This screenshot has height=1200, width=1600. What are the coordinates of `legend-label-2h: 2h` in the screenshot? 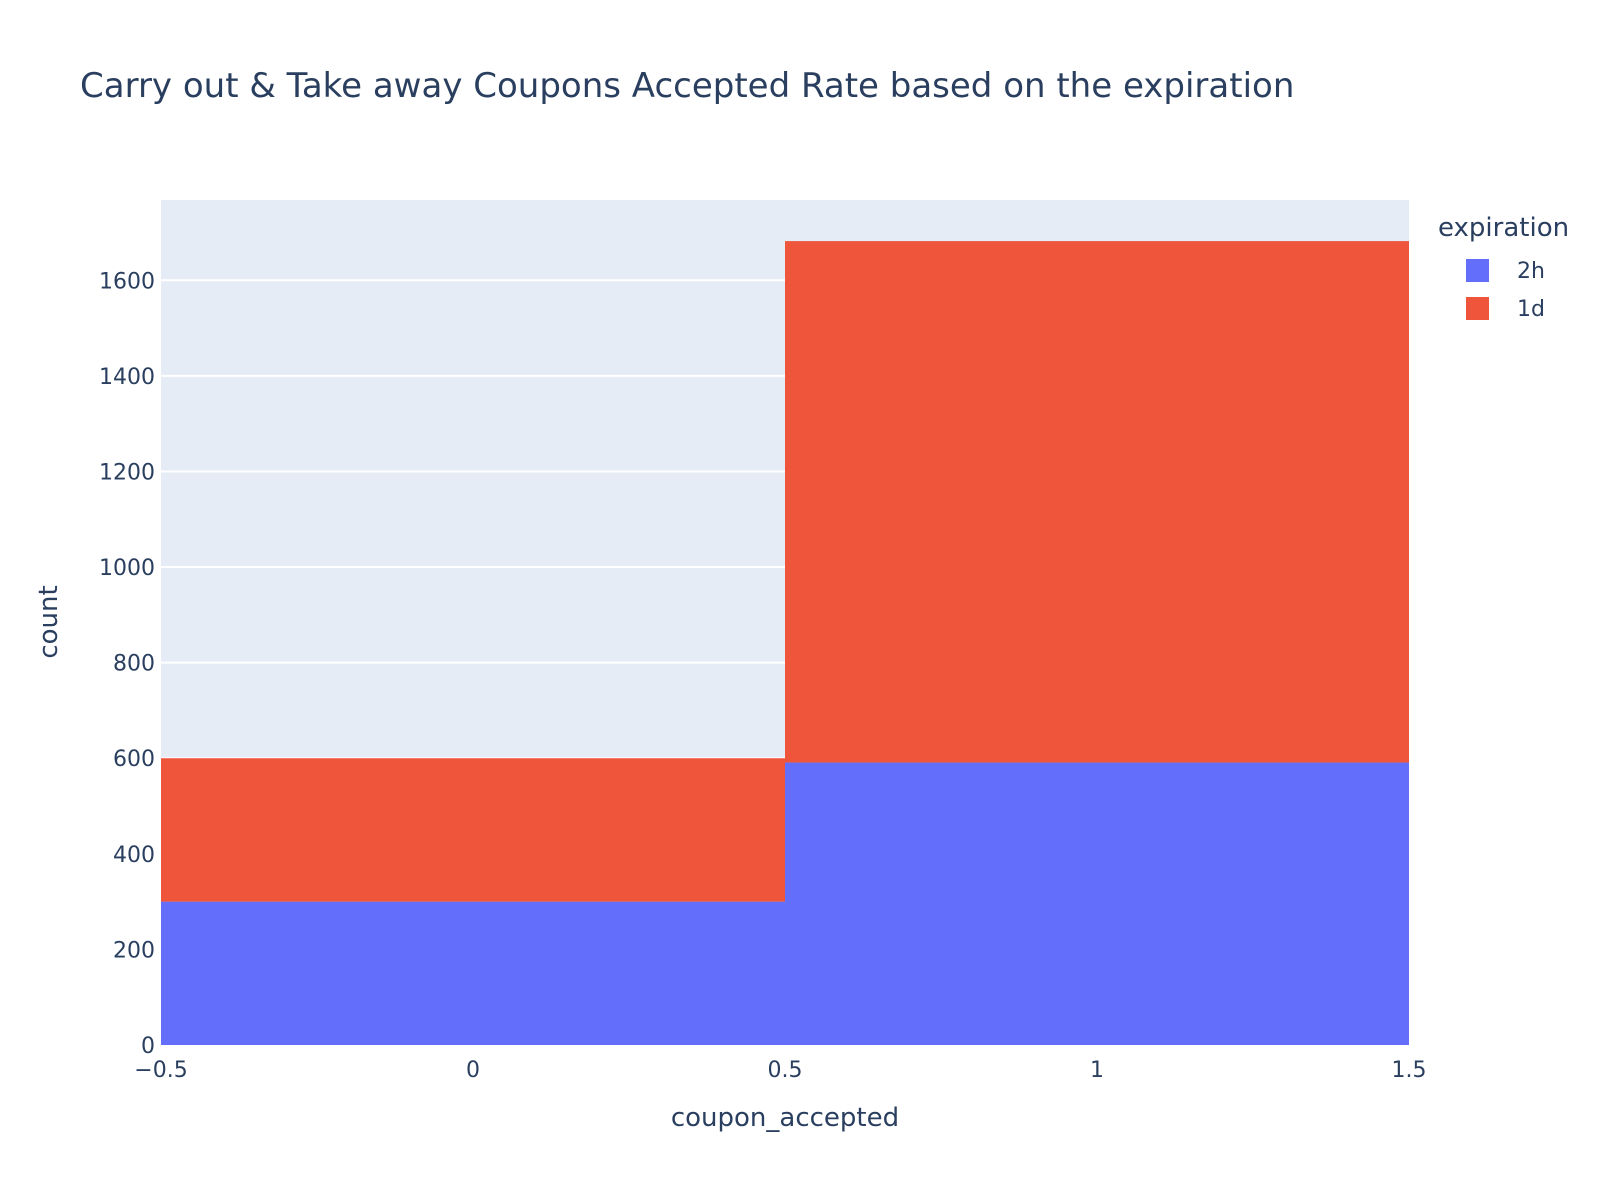 It's located at (1531, 271).